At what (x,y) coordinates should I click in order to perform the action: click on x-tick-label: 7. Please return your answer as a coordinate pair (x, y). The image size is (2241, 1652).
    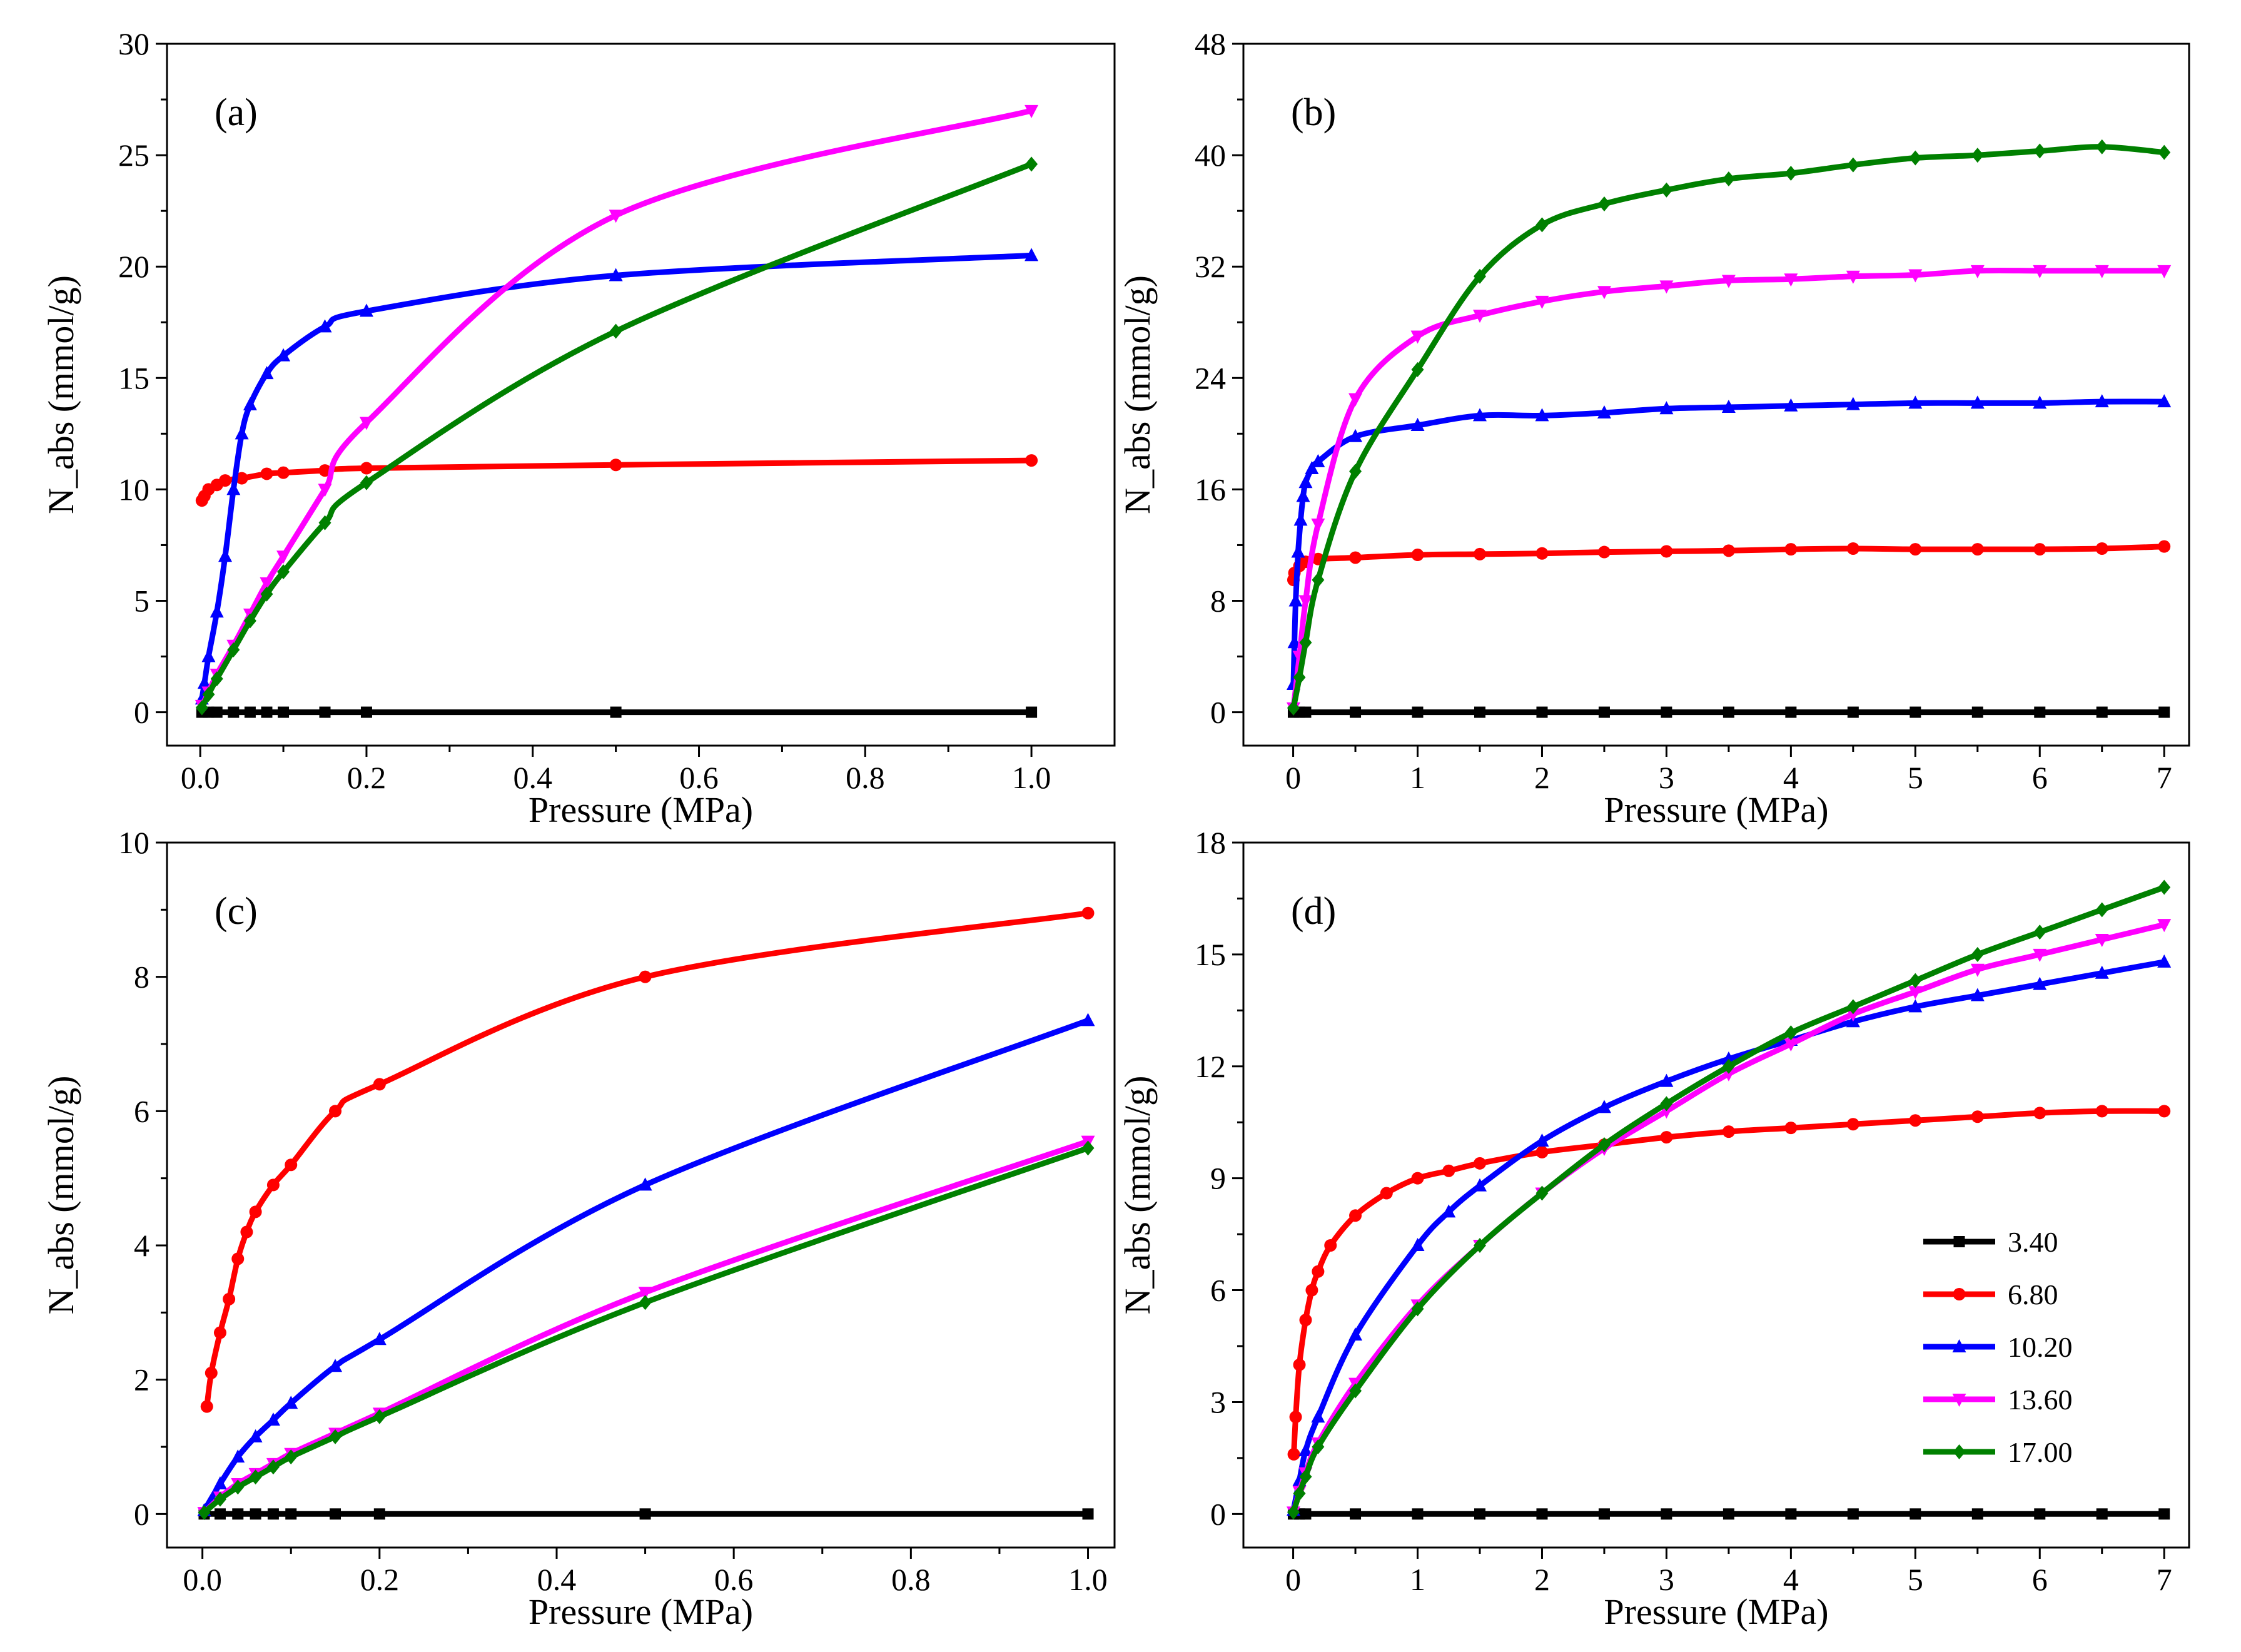
    Looking at the image, I should click on (2164, 778).